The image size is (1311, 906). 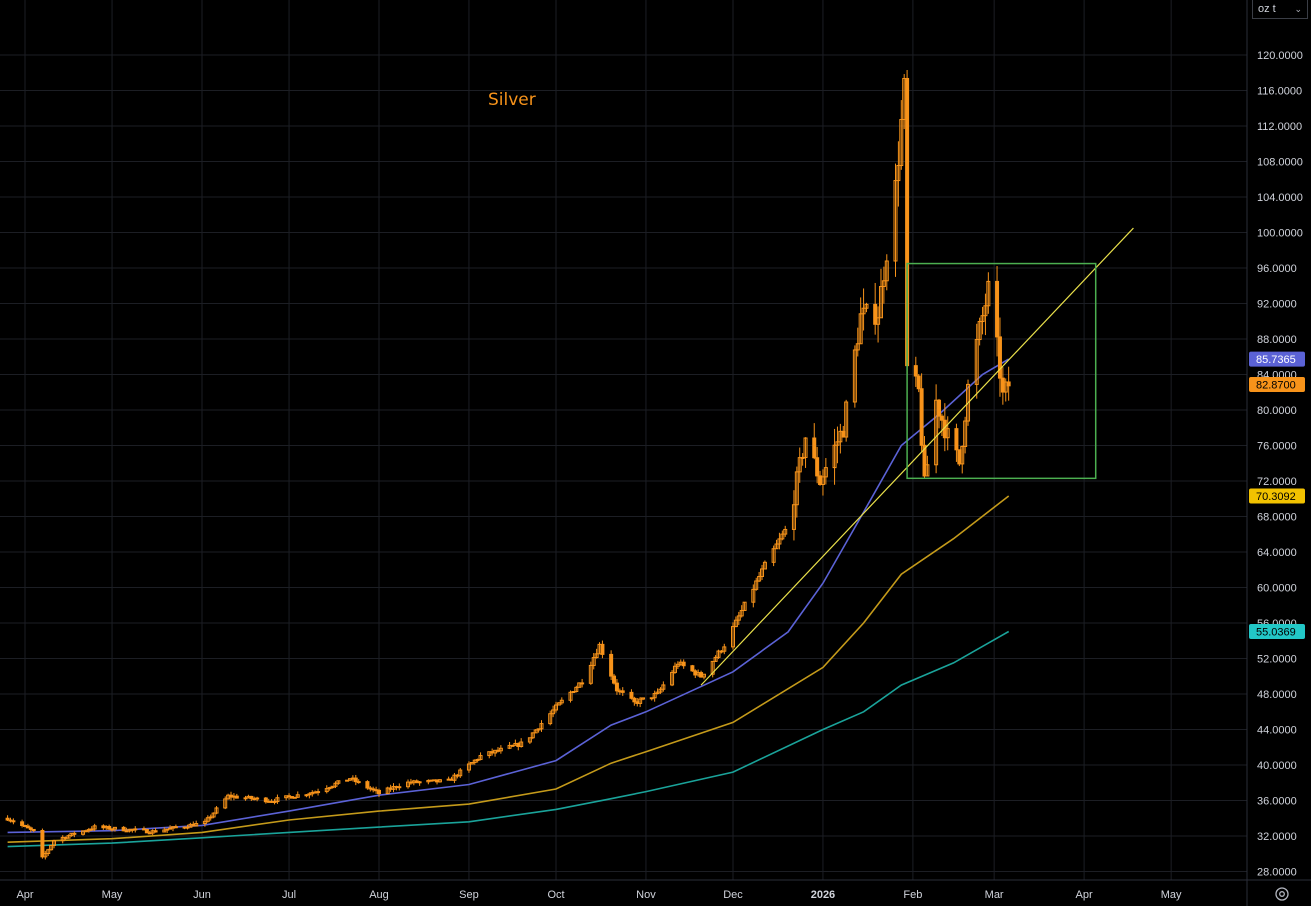 What do you see at coordinates (112, 895) in the screenshot?
I see `x-tick-label: May` at bounding box center [112, 895].